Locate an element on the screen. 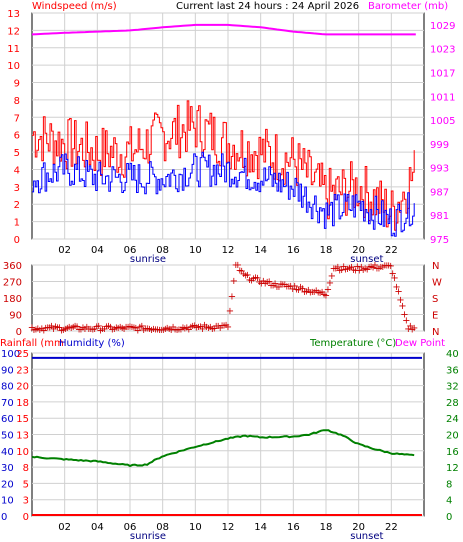 The image size is (463, 542). barometer-title: Barometer (mb) is located at coordinates (408, 6).